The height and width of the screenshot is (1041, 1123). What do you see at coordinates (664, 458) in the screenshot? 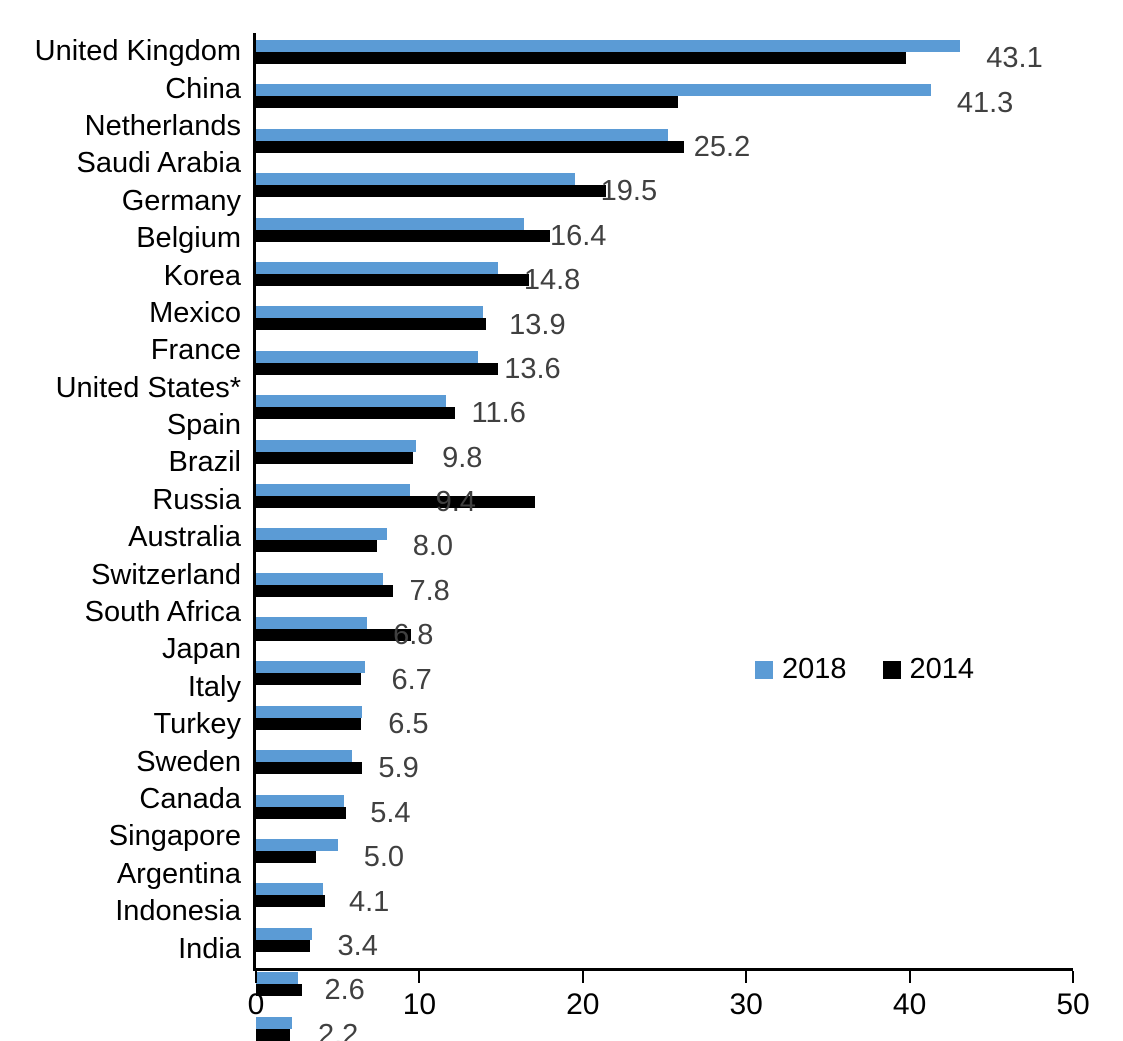
I see `bar-group-united-states-: 9.8` at bounding box center [664, 458].